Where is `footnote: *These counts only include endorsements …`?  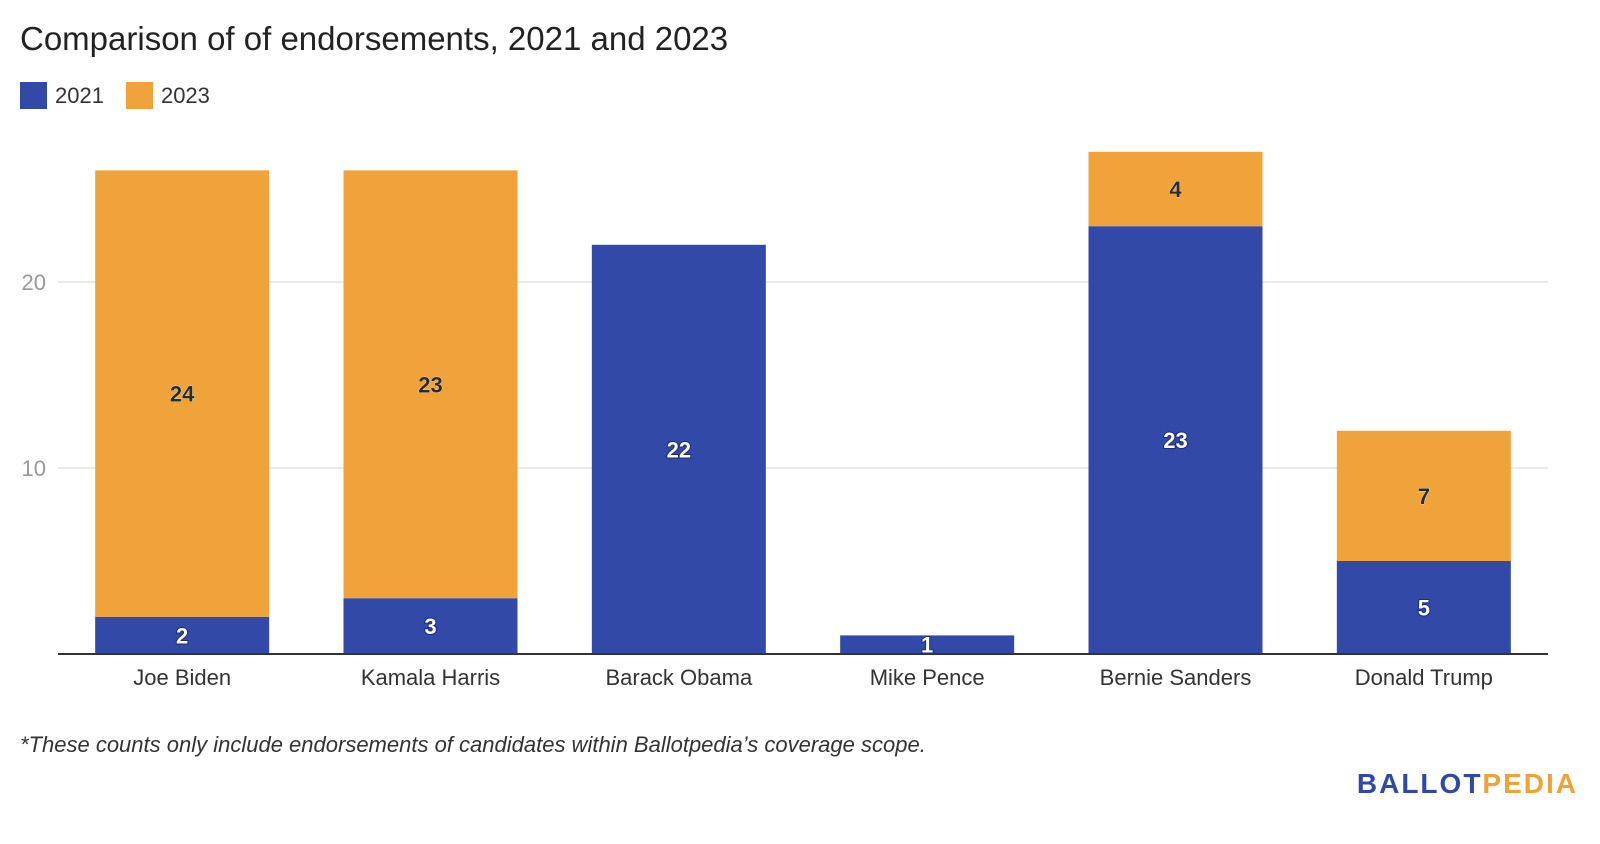
footnote: *These counts only include endorsements … is located at coordinates (473, 744).